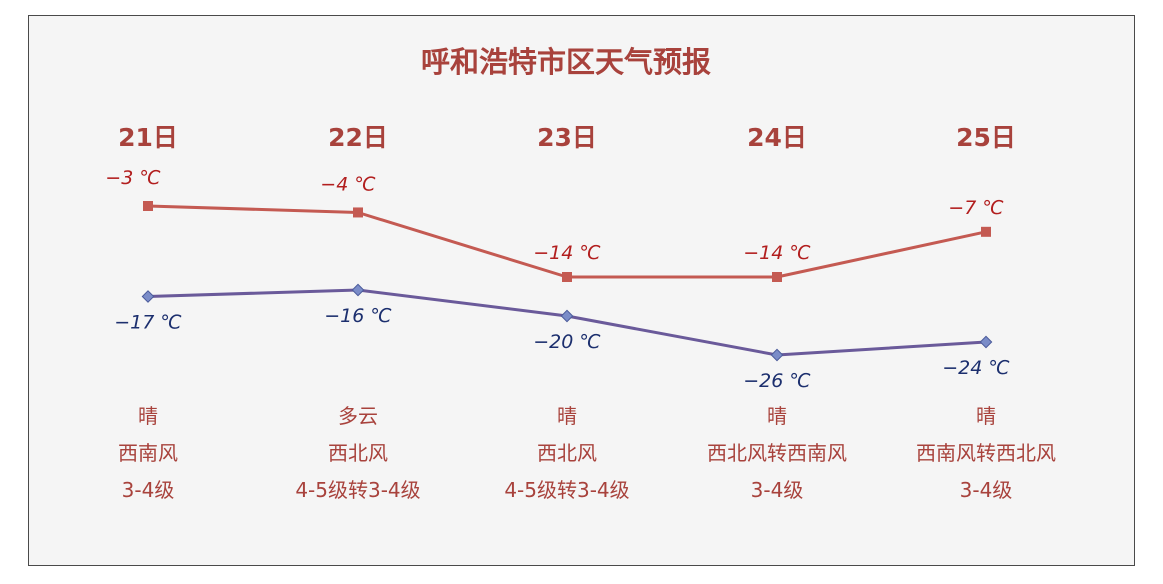 The height and width of the screenshot is (584, 1163). I want to click on low-temp-label-5: −24 ℃, so click(976, 368).